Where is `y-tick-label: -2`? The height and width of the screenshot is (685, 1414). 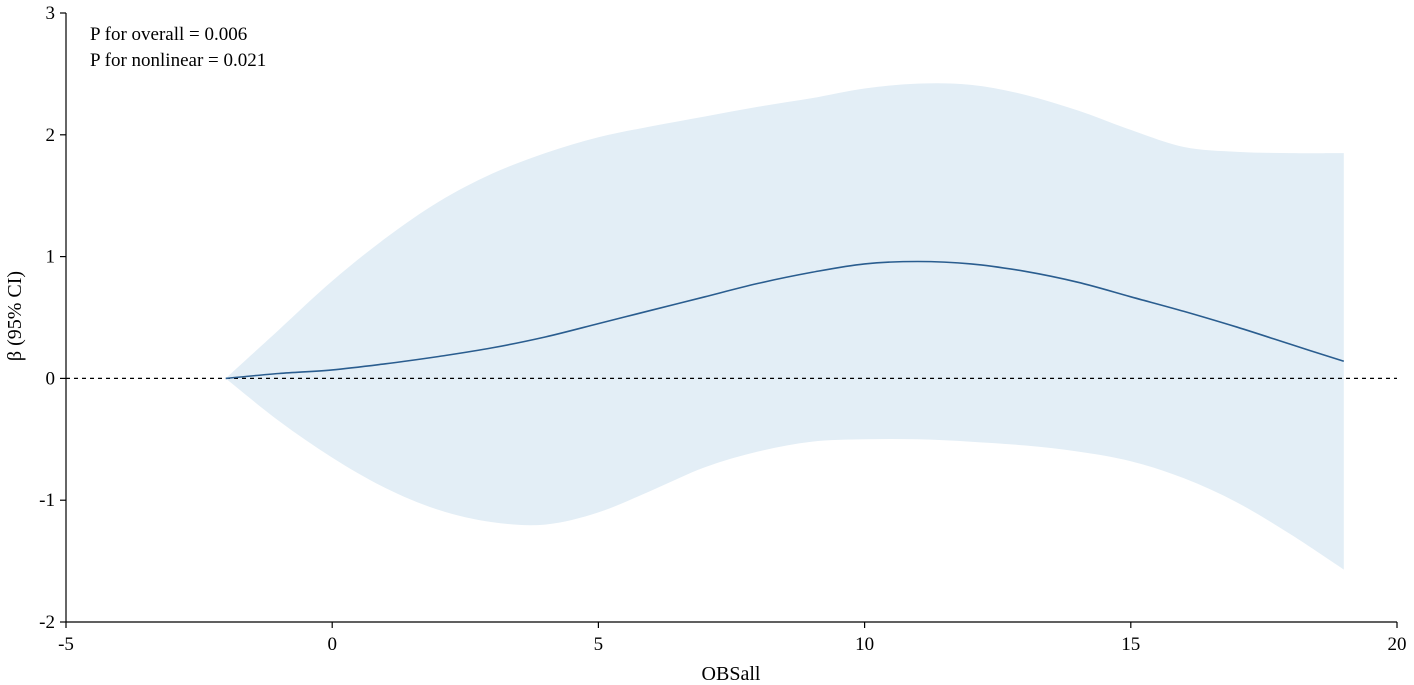 y-tick-label: -2 is located at coordinates (47, 622).